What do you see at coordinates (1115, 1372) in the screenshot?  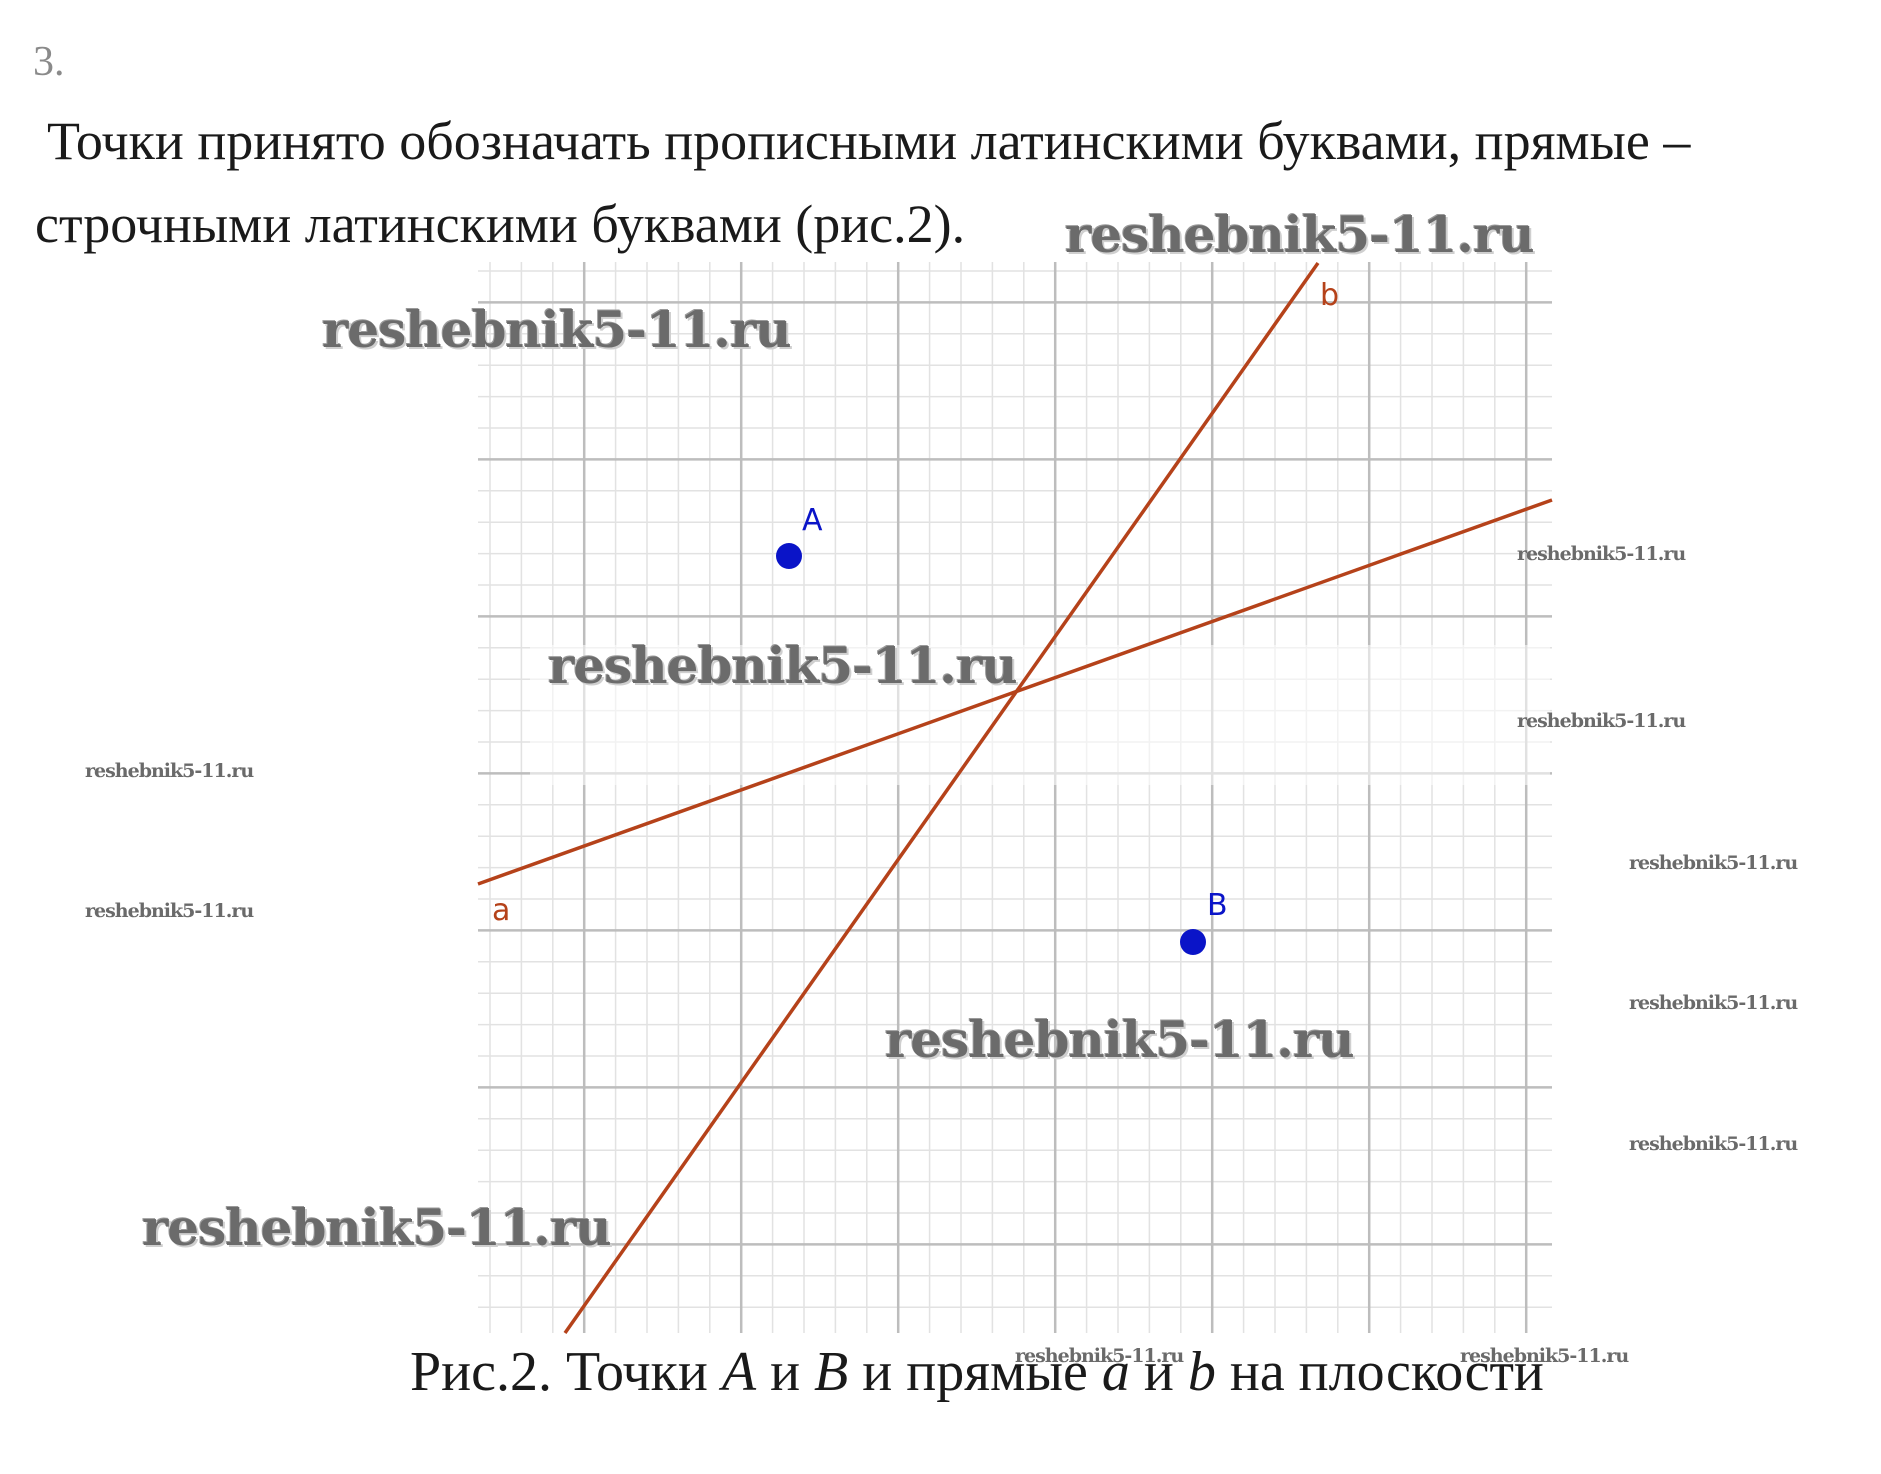 I see `caption-line-a: a` at bounding box center [1115, 1372].